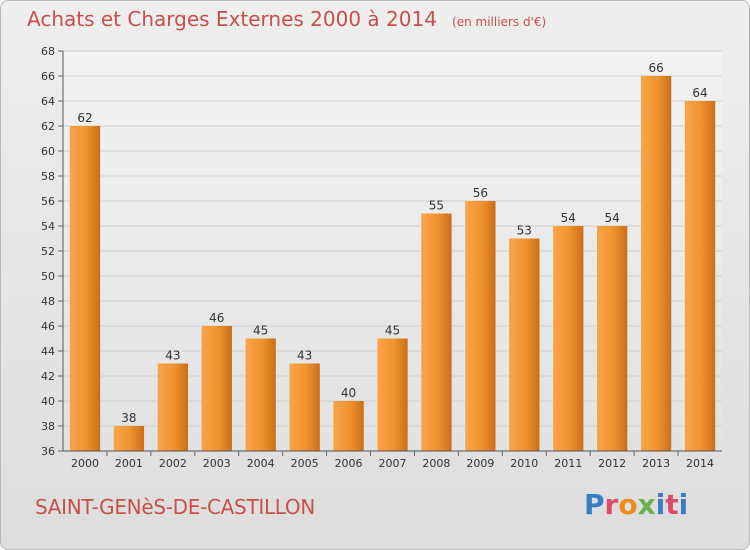  What do you see at coordinates (85, 463) in the screenshot?
I see `x-tick-label: 2000` at bounding box center [85, 463].